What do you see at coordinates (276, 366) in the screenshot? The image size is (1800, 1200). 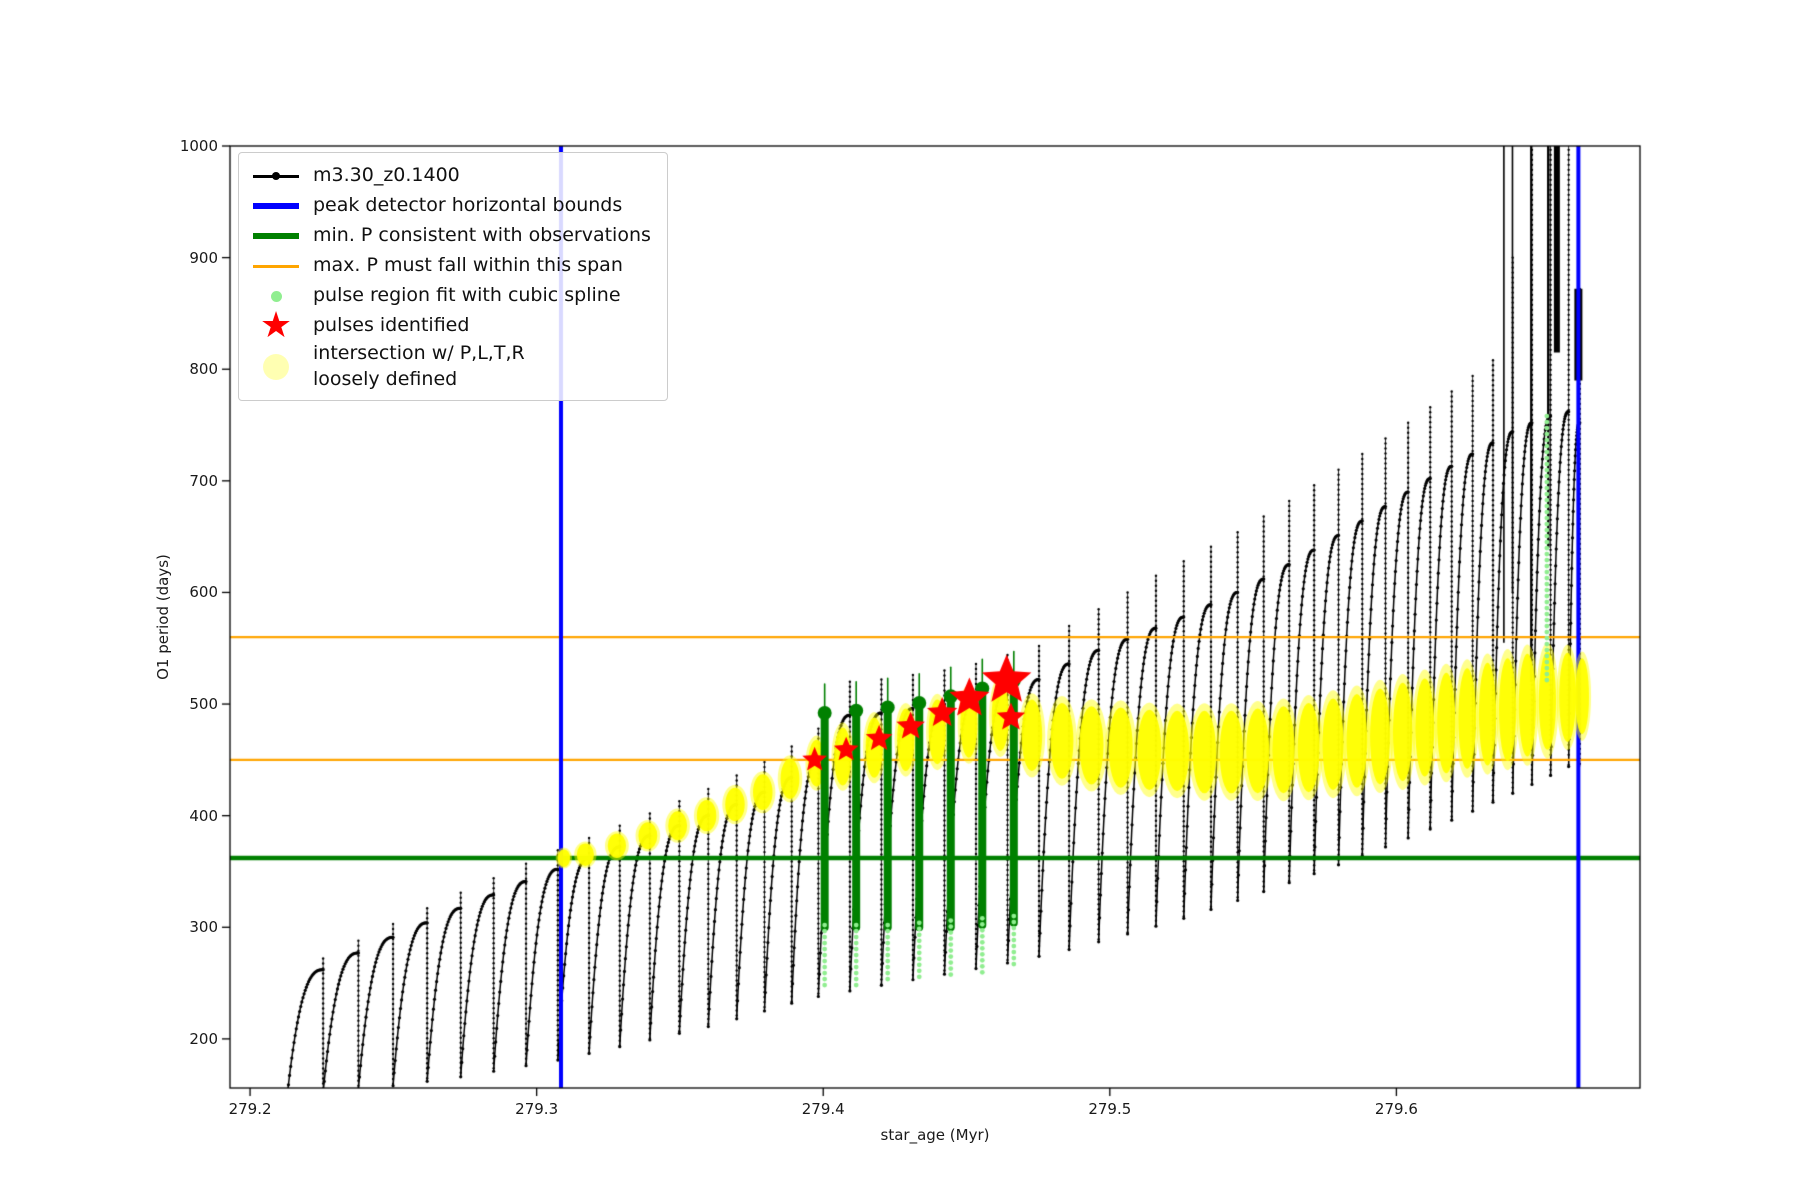 I see `legend-marker-big-dot-icon` at bounding box center [276, 366].